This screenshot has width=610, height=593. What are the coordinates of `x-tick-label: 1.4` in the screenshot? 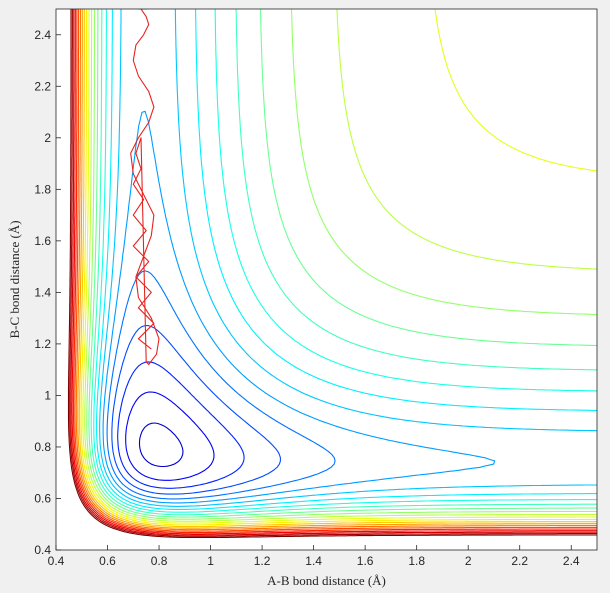 It's located at (313, 561).